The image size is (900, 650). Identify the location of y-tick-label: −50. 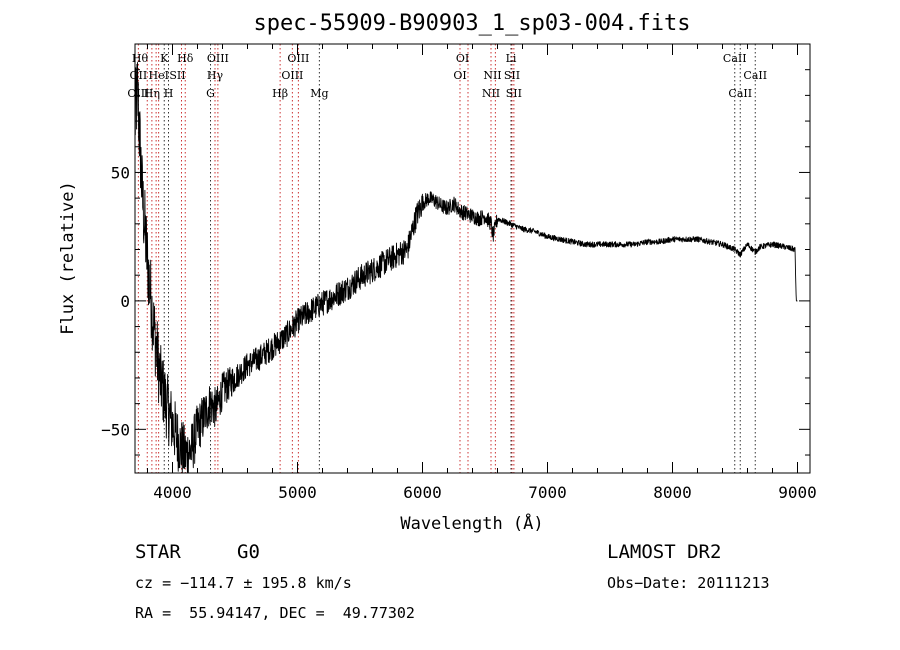
(115, 429).